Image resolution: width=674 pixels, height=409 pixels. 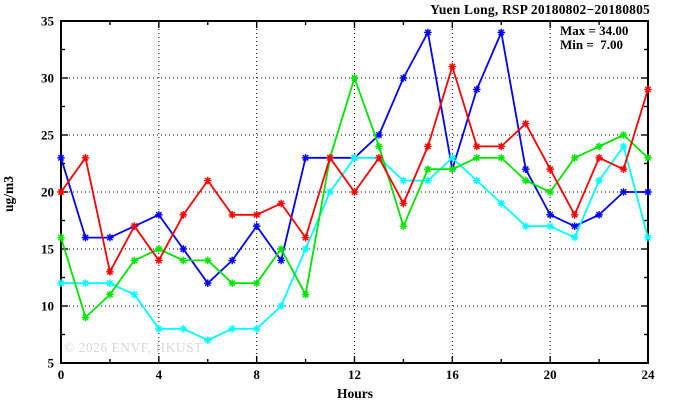 What do you see at coordinates (550, 374) in the screenshot?
I see `x-tick-label: 20` at bounding box center [550, 374].